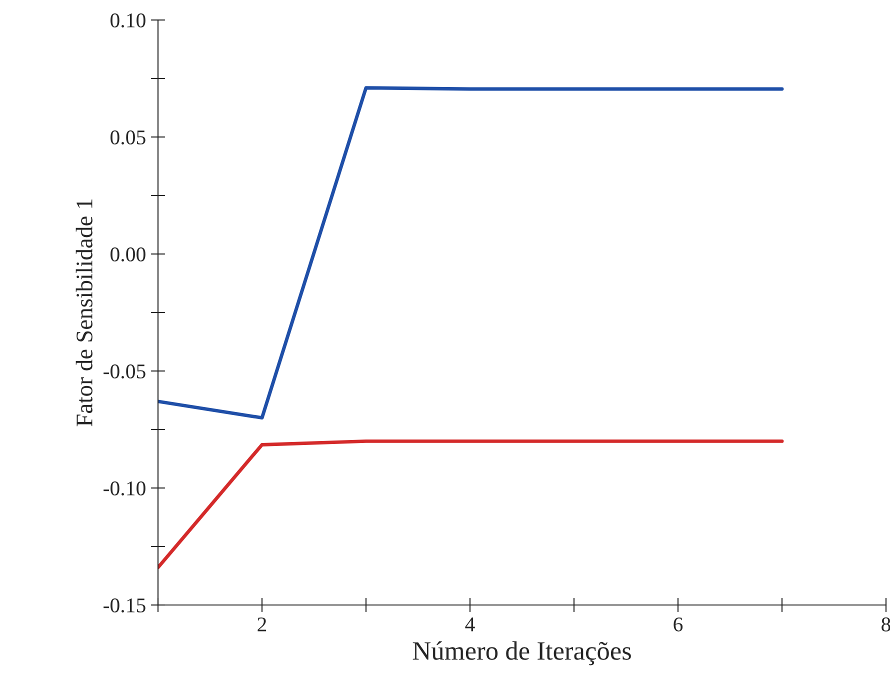  I want to click on y-tick-label: -0.15, so click(125, 605).